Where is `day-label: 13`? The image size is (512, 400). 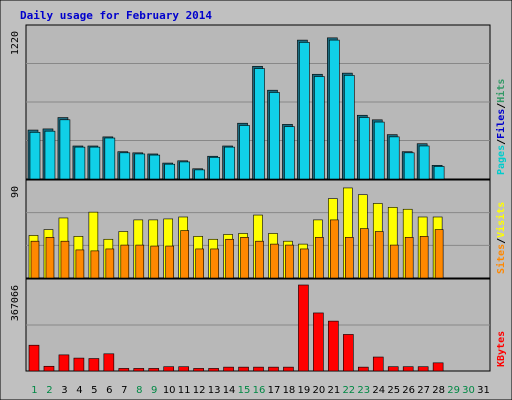
day-label: 13 is located at coordinates (214, 390).